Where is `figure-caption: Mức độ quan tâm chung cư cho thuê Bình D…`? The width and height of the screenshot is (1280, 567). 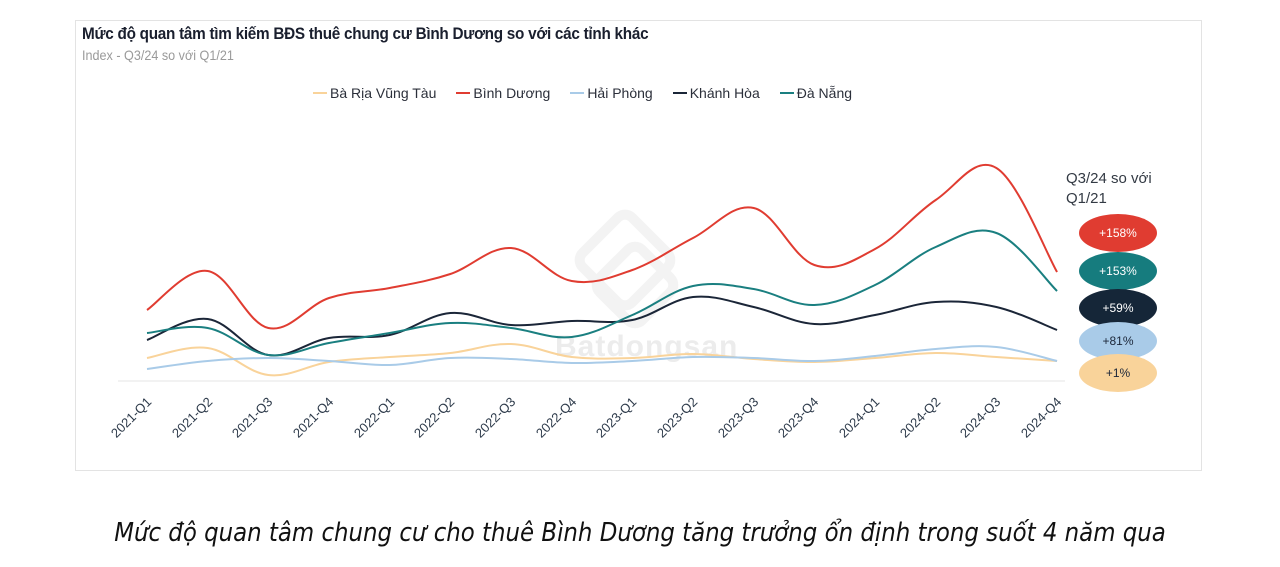
figure-caption: Mức độ quan tâm chung cư cho thuê Bình D… is located at coordinates (640, 533).